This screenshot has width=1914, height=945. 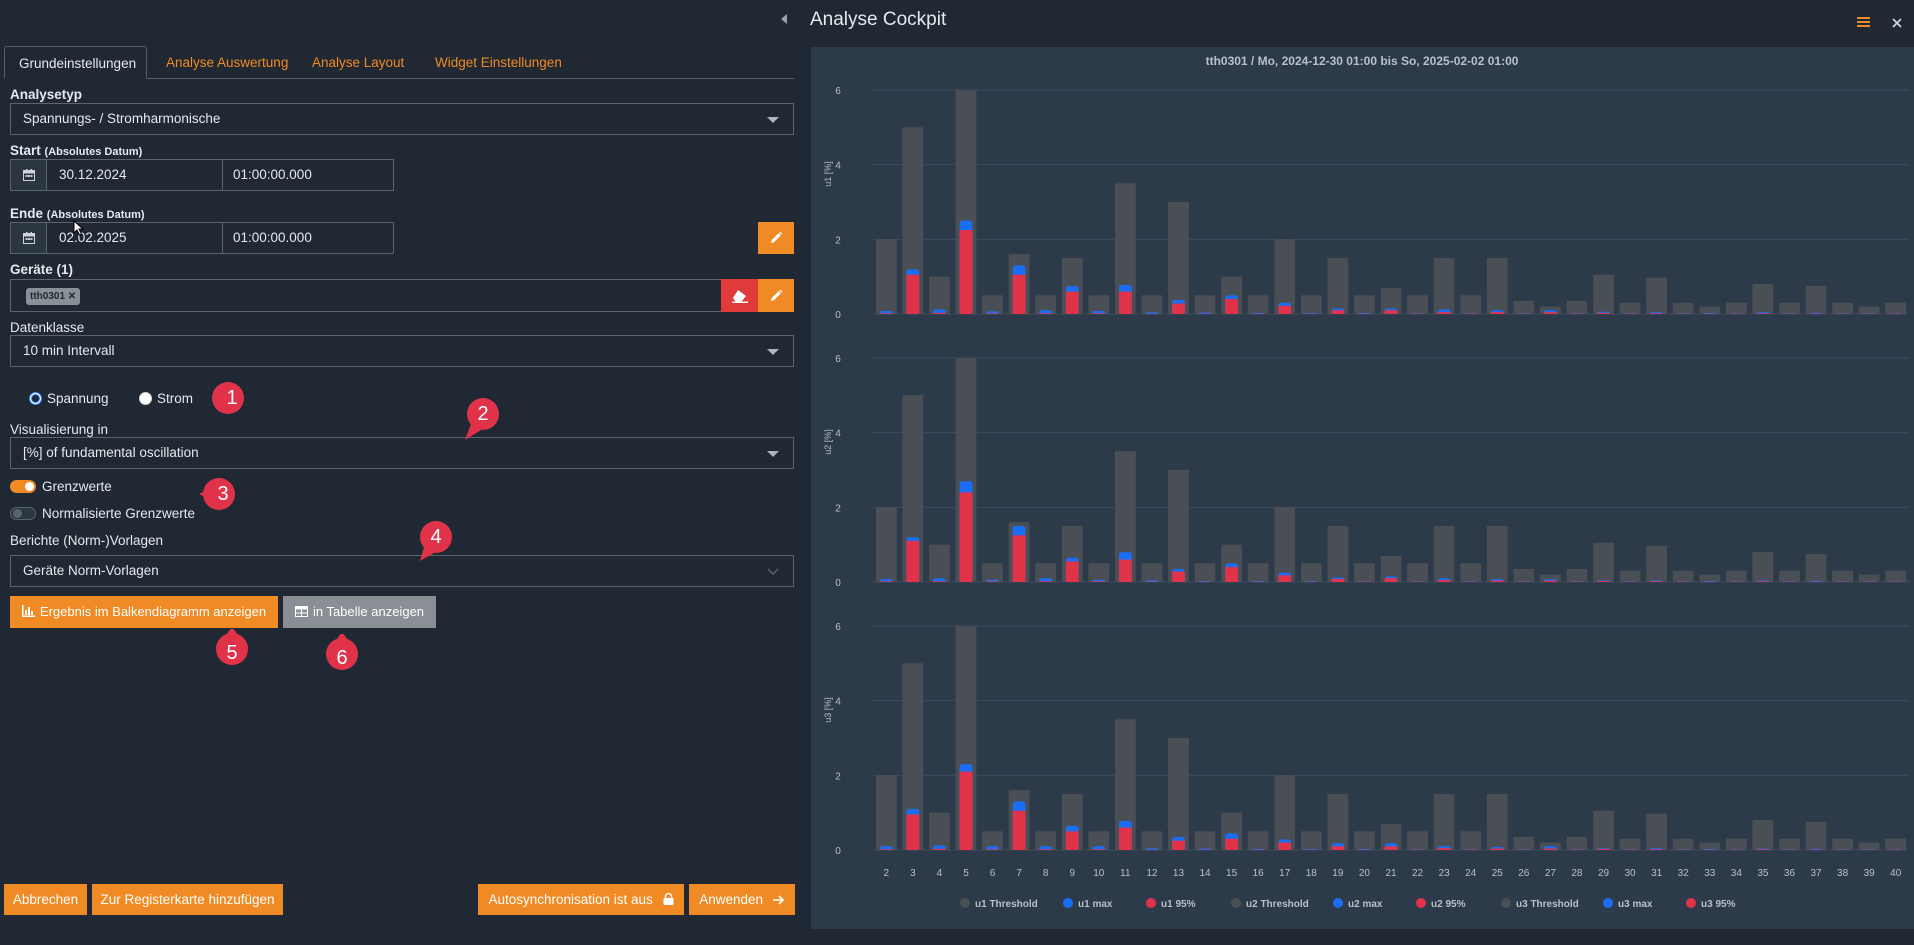 I want to click on geraete-edit-button, so click(x=776, y=295).